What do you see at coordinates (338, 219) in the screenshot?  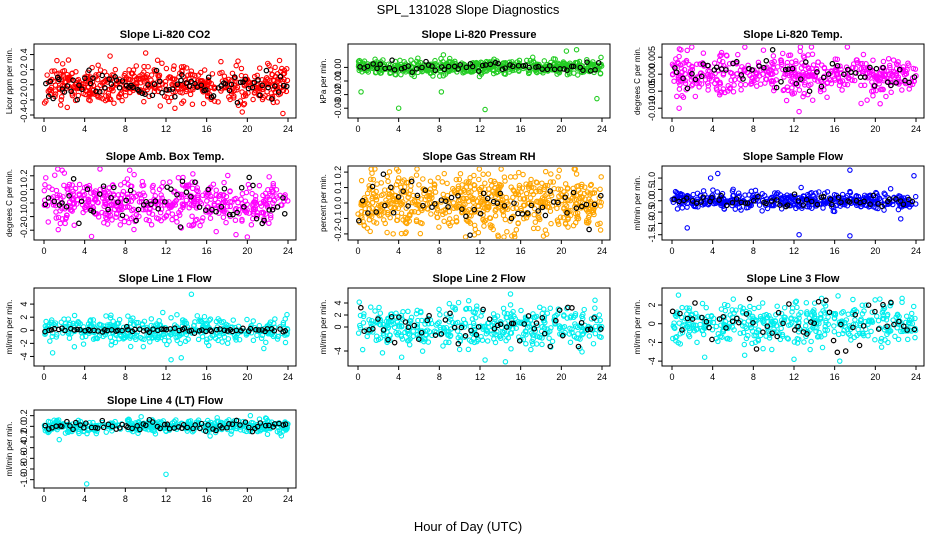 I see `y-tick-label: -0.1` at bounding box center [338, 219].